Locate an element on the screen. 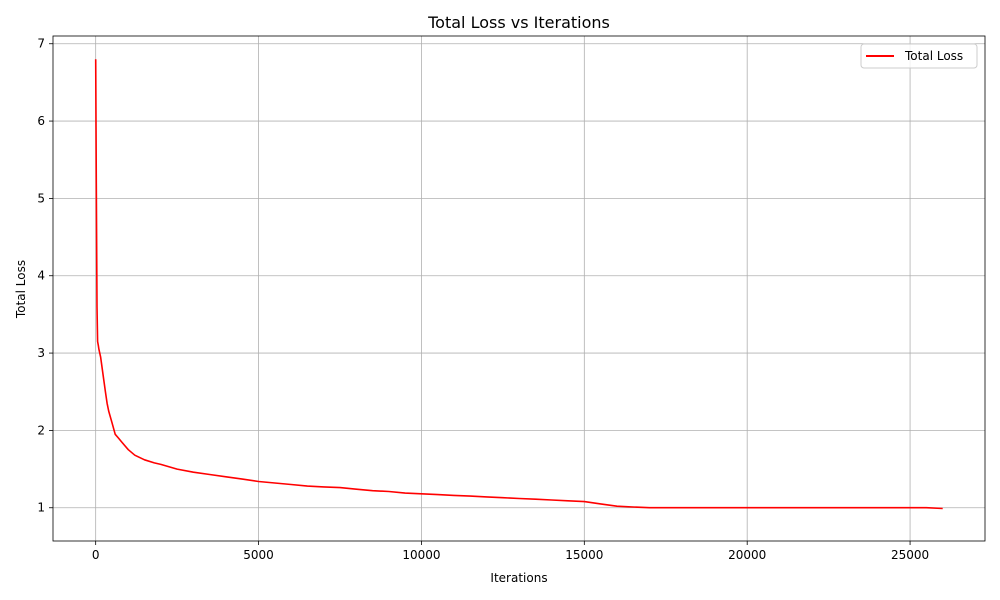  y-tick-label: 1 is located at coordinates (41, 508).